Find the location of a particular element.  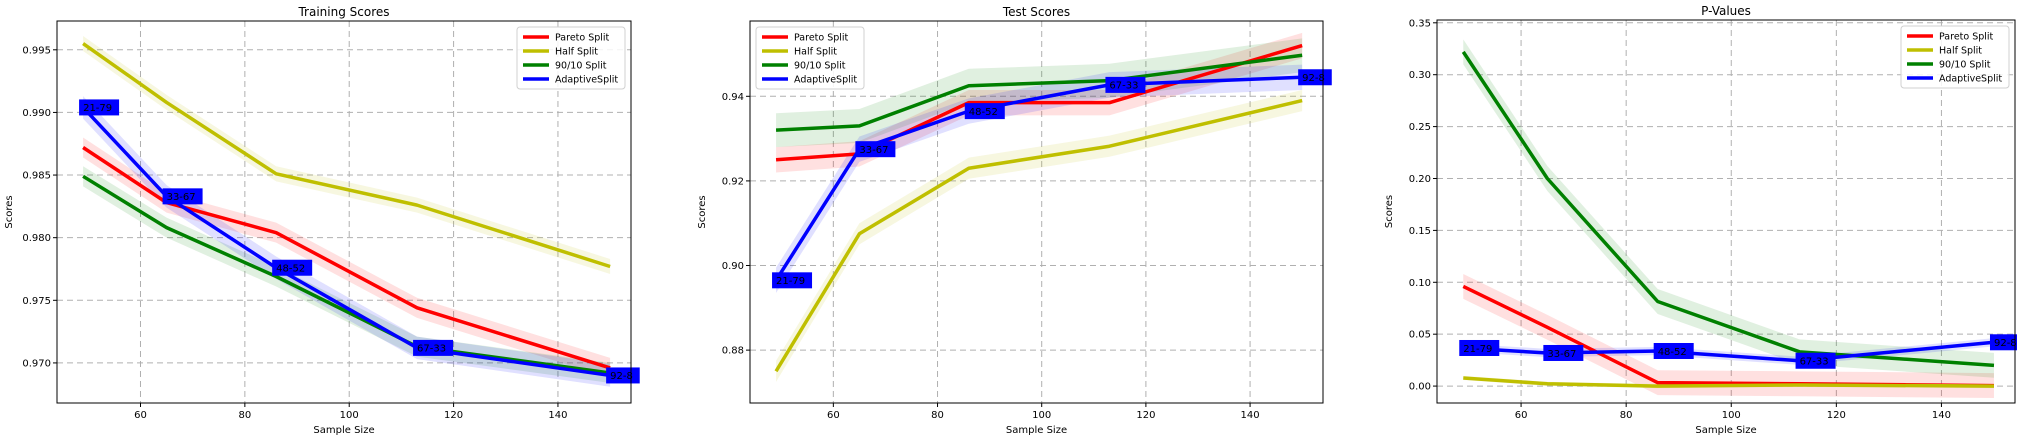

y-tick-label: 0.15 is located at coordinates (1420, 231).